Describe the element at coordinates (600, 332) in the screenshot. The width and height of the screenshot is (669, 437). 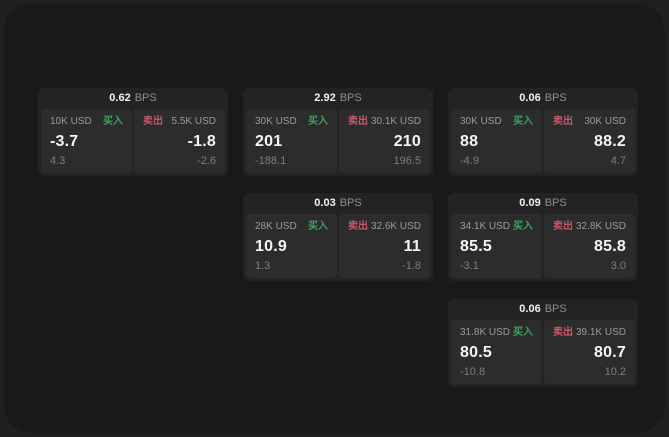
I see `sell-amount: 39.1K USD` at that location.